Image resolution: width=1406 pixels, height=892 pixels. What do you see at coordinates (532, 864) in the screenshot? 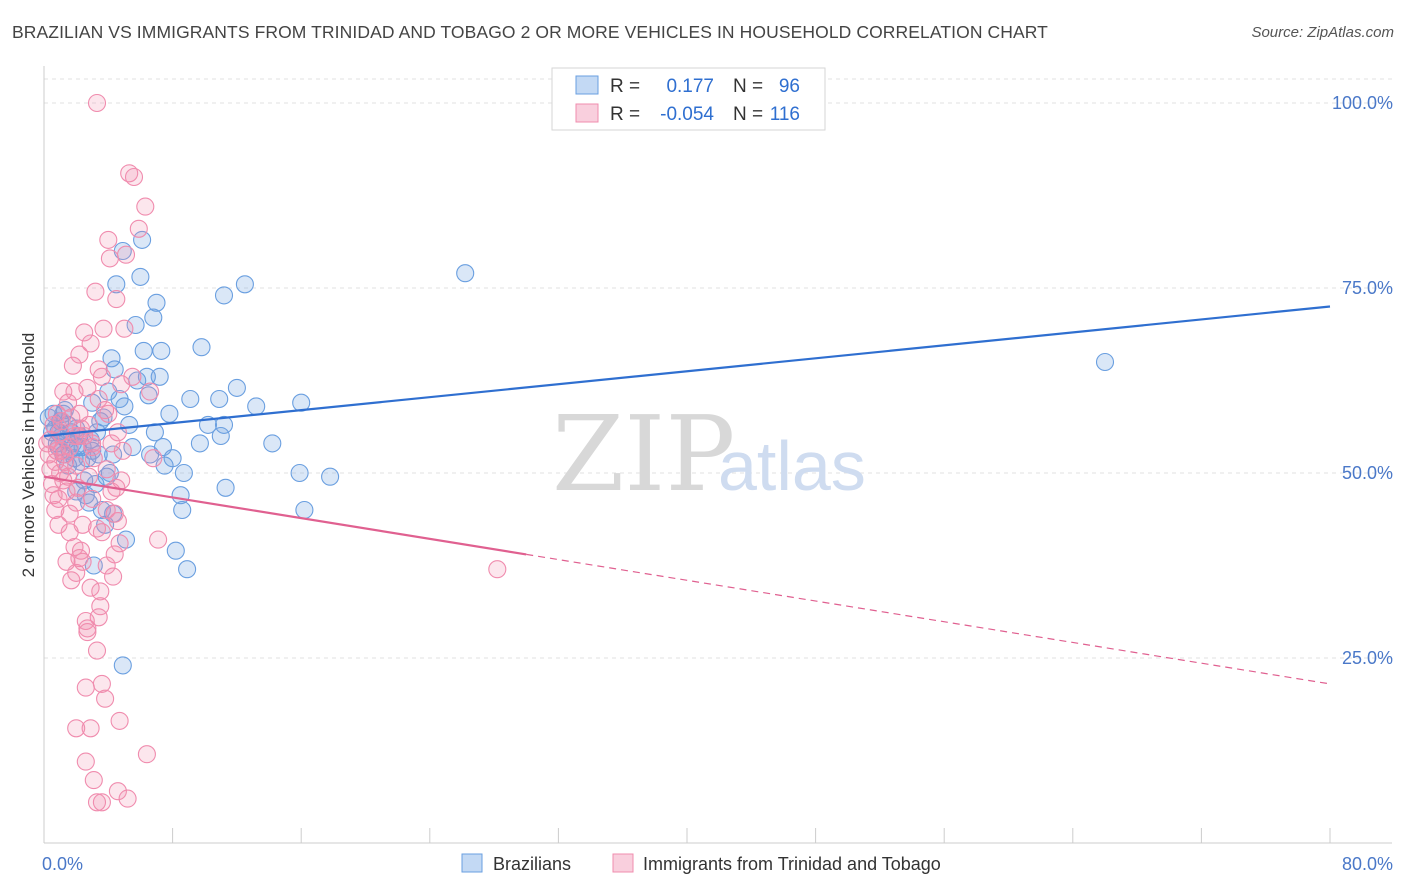
I see `bottom-legend-label-blue: Brazilians` at bounding box center [532, 864].